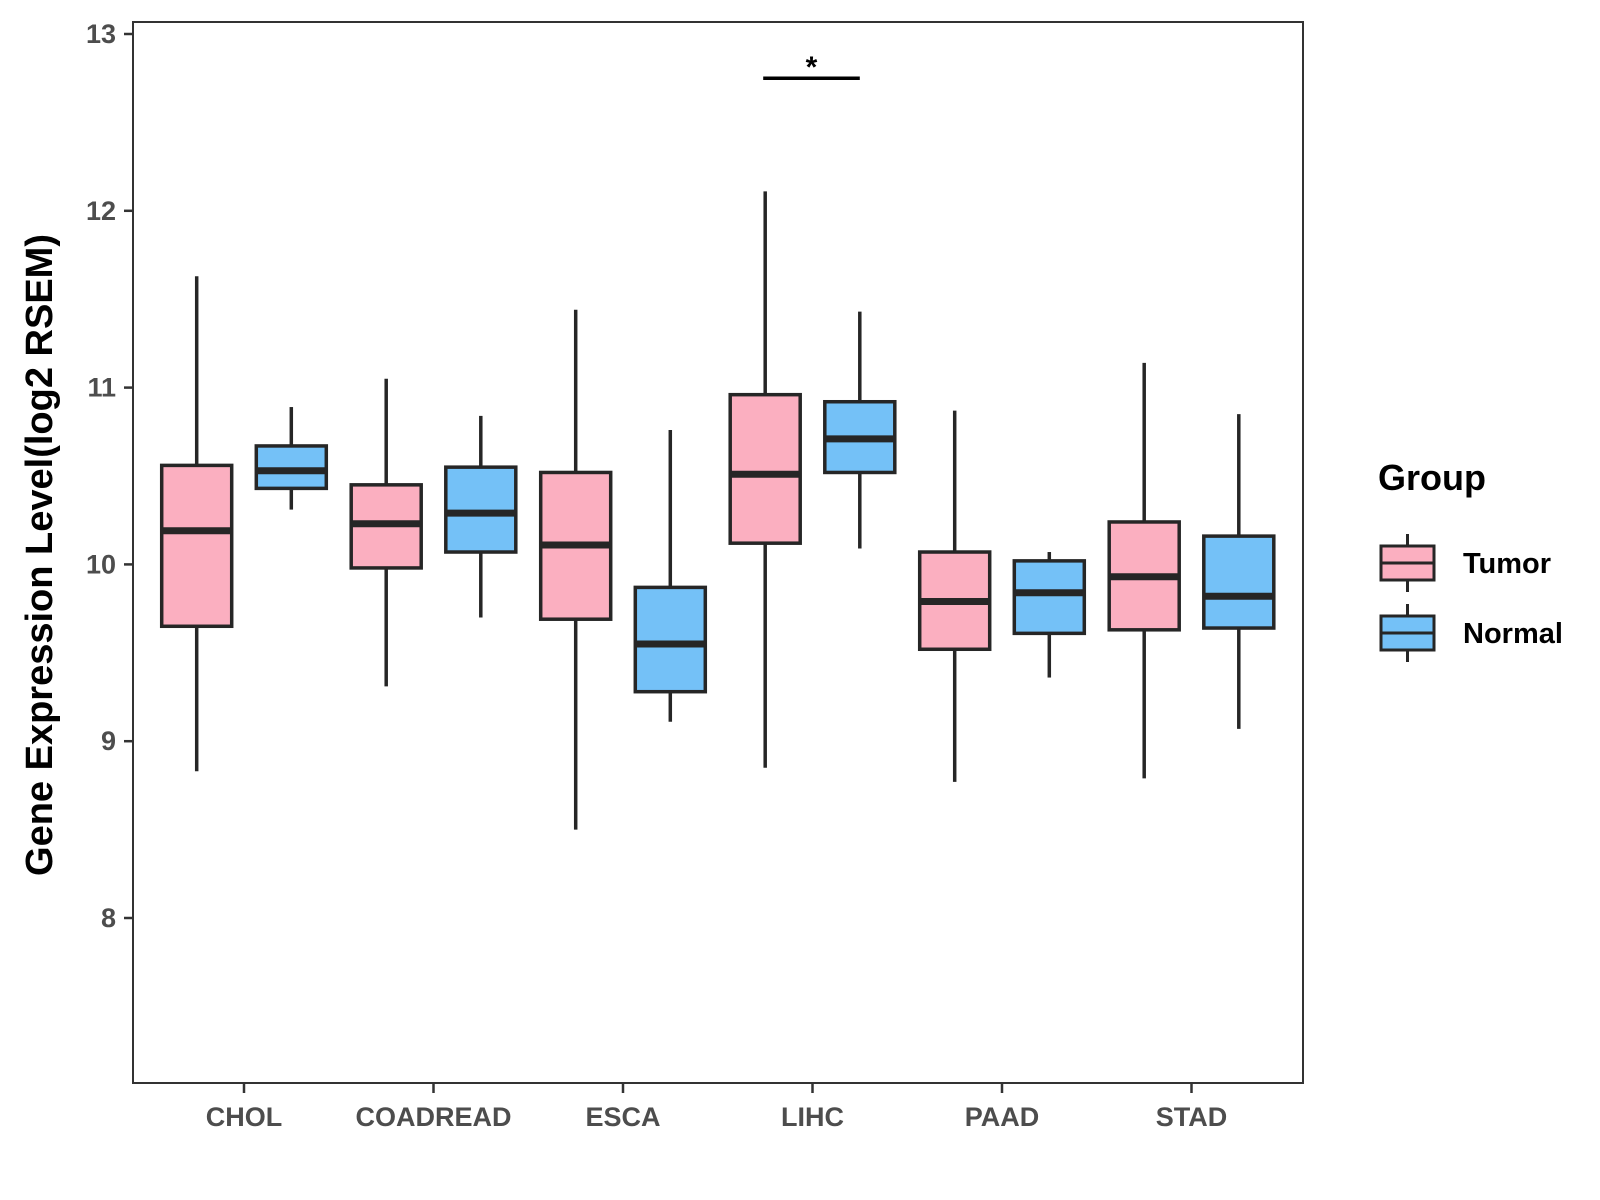 The width and height of the screenshot is (1600, 1200). Describe the element at coordinates (954, 596) in the screenshot. I see `box-tumor-paad` at that location.